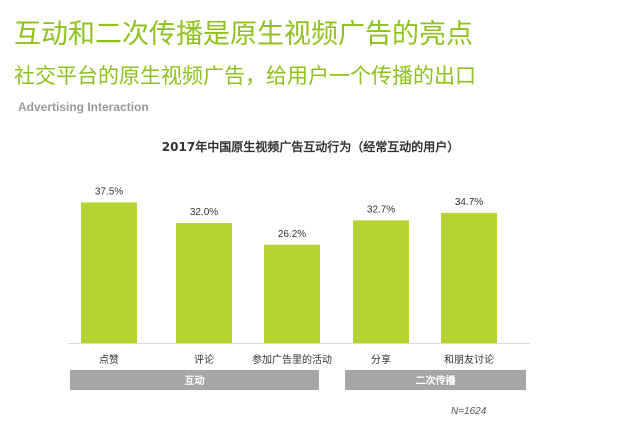  Describe the element at coordinates (310, 147) in the screenshot. I see `chart-title: 2017年中国原生视频广告互动行为（经常互动的用户）` at that location.